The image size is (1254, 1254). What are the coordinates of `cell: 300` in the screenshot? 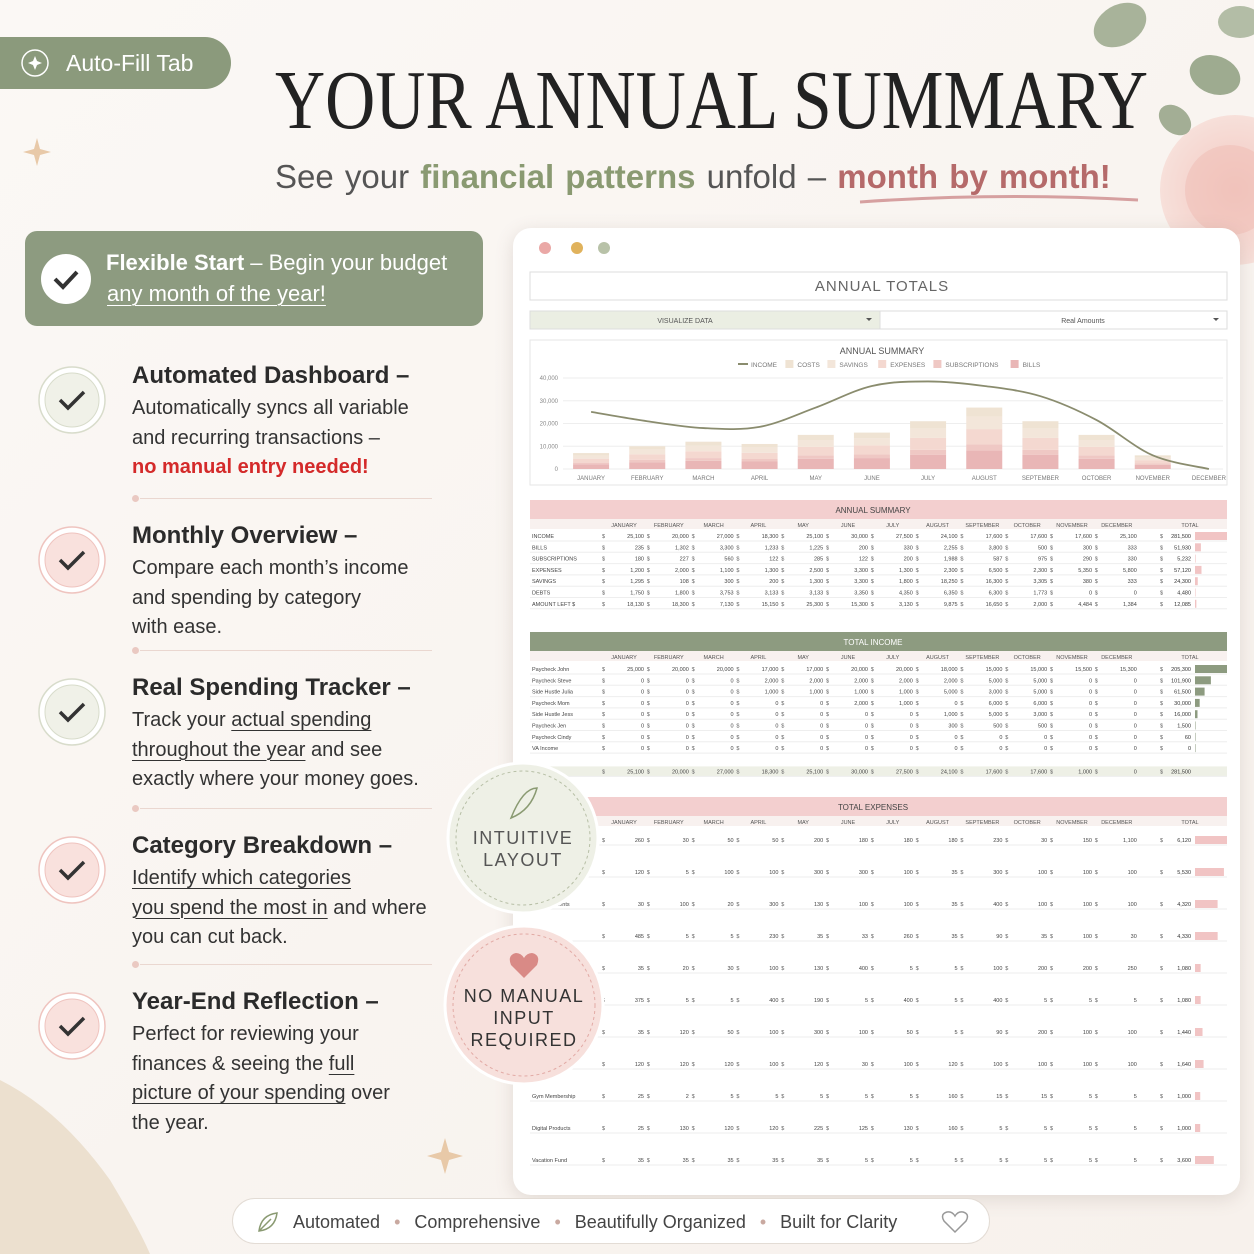 It's located at (863, 873).